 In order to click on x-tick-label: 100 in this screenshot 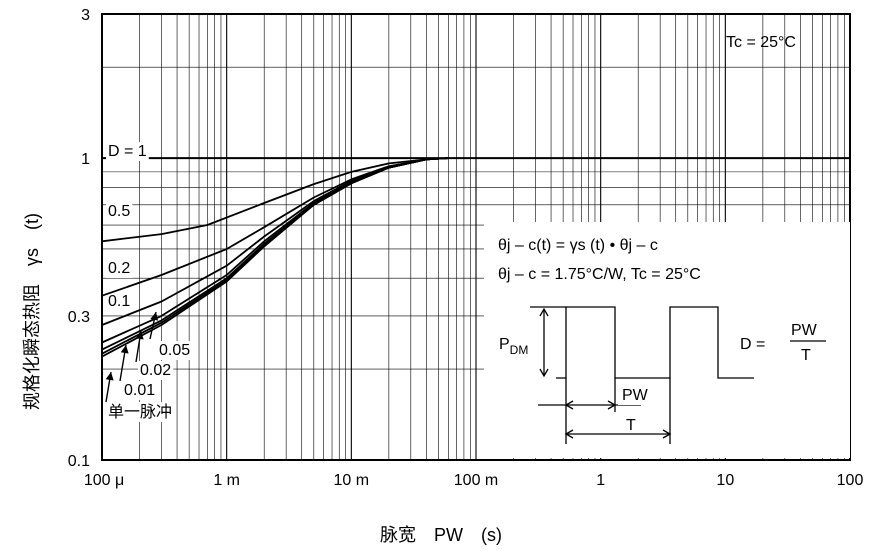, I will do `click(850, 480)`.